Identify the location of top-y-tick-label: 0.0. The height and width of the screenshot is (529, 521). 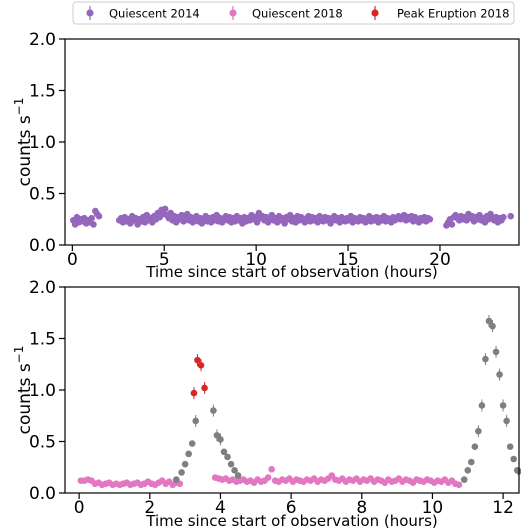
(42, 246).